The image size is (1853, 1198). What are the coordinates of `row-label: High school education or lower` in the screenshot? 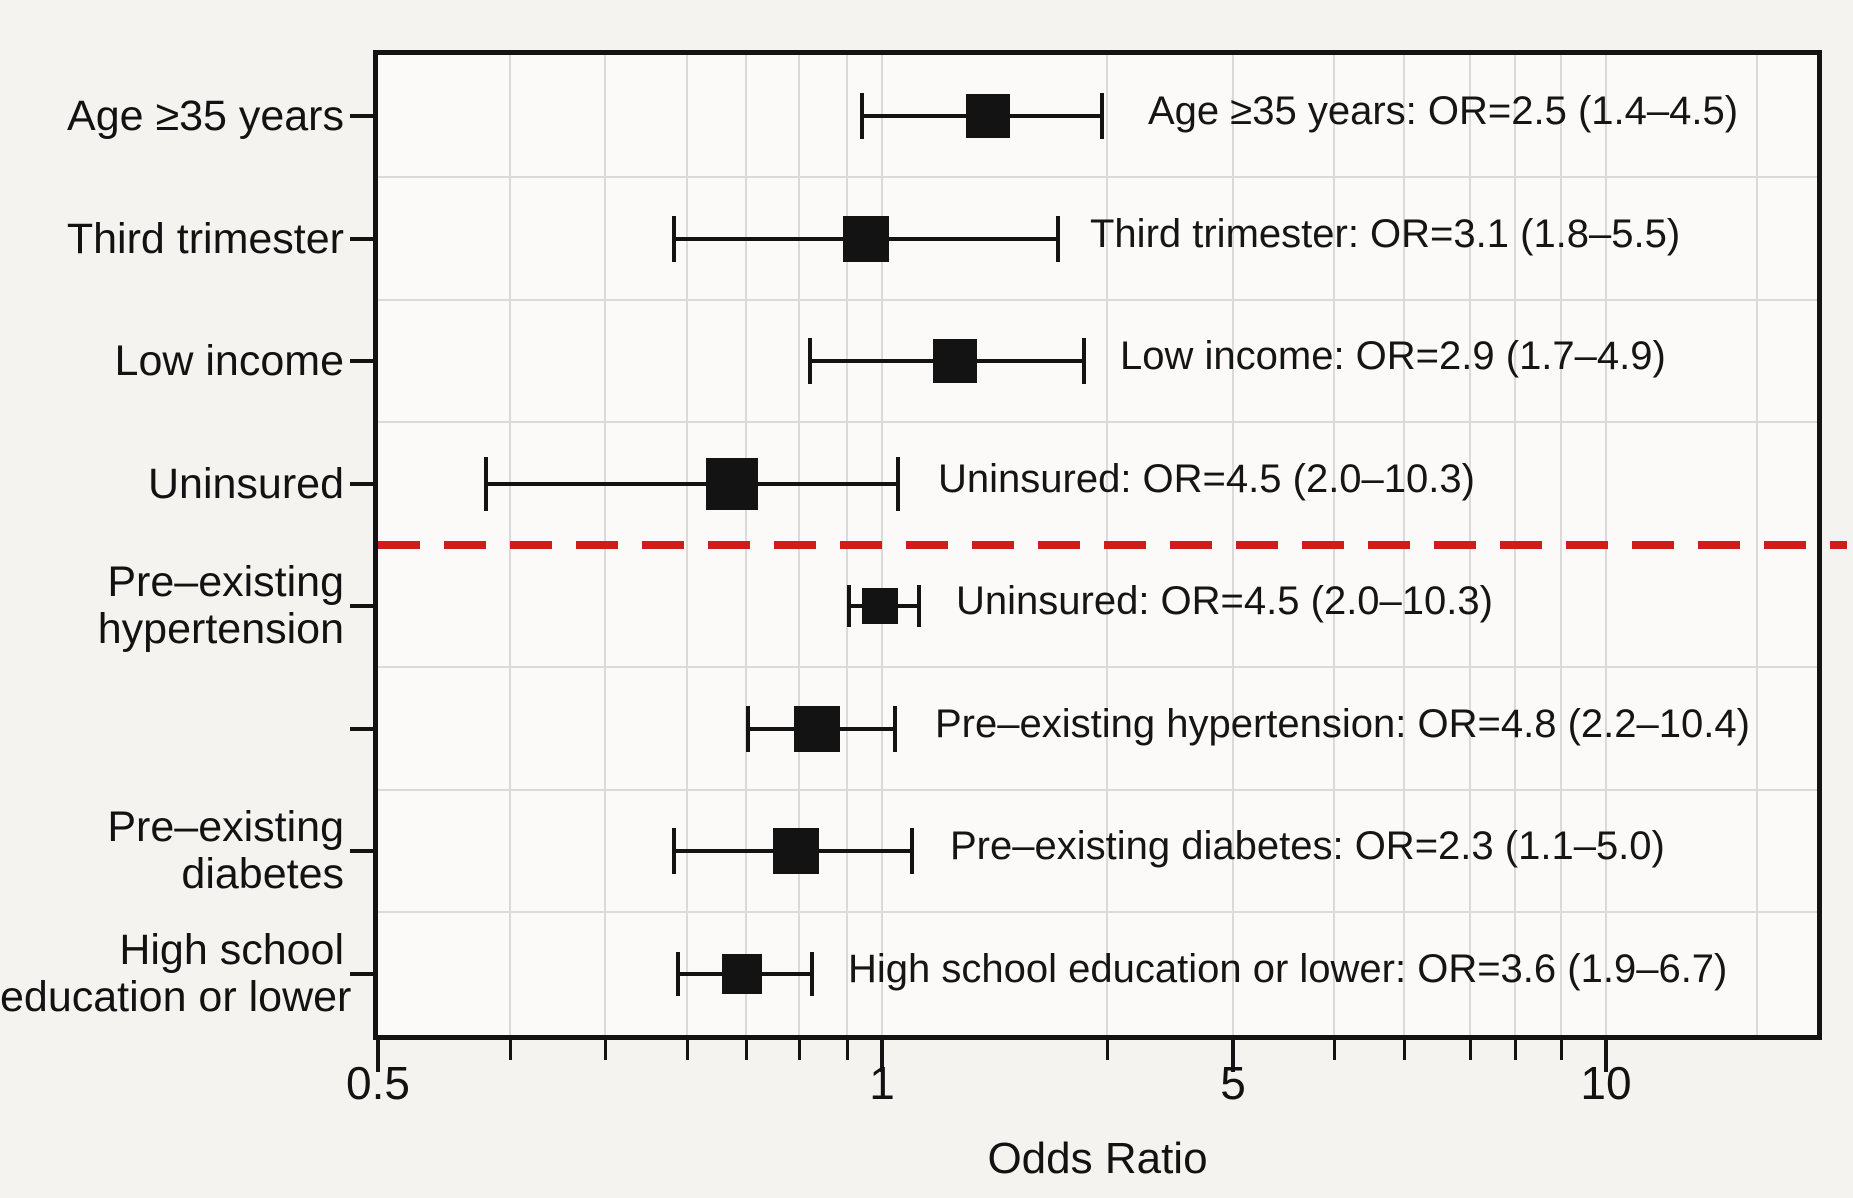 It's located at (176, 973).